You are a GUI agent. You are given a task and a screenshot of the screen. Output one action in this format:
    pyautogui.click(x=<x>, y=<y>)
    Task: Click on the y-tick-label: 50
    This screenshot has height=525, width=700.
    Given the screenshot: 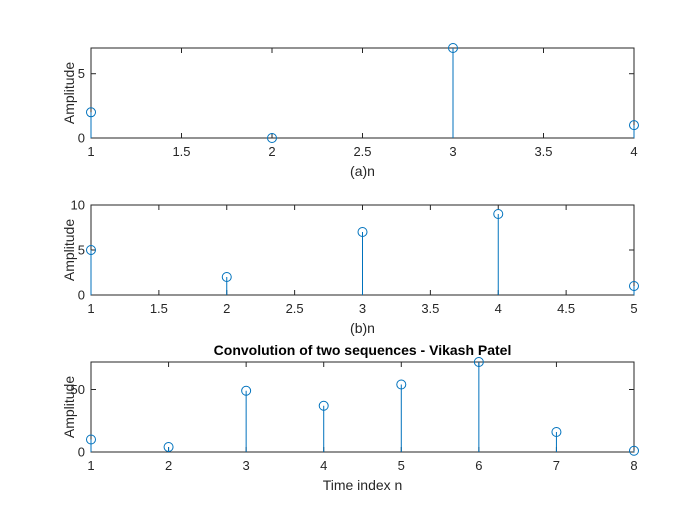 What is the action you would take?
    pyautogui.click(x=78, y=389)
    